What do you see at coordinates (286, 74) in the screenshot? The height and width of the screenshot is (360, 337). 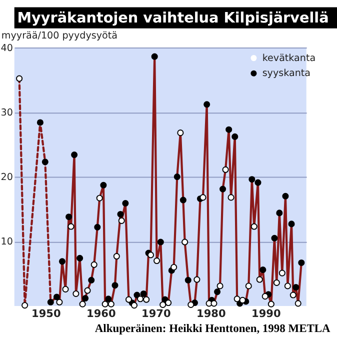 I see `legend-label: syyskanta` at bounding box center [286, 74].